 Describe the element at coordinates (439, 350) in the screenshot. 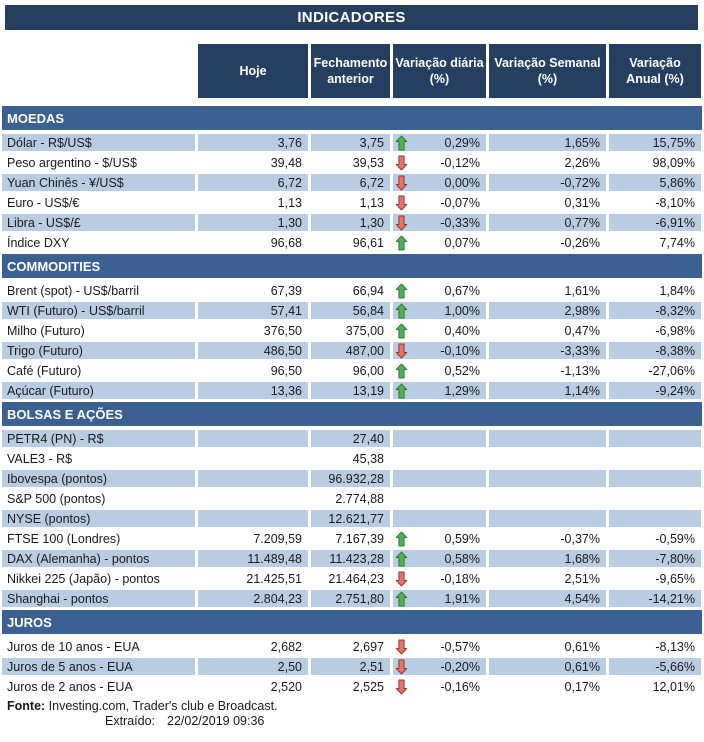

I see `cell-variacao-diaria: -0,10%` at that location.